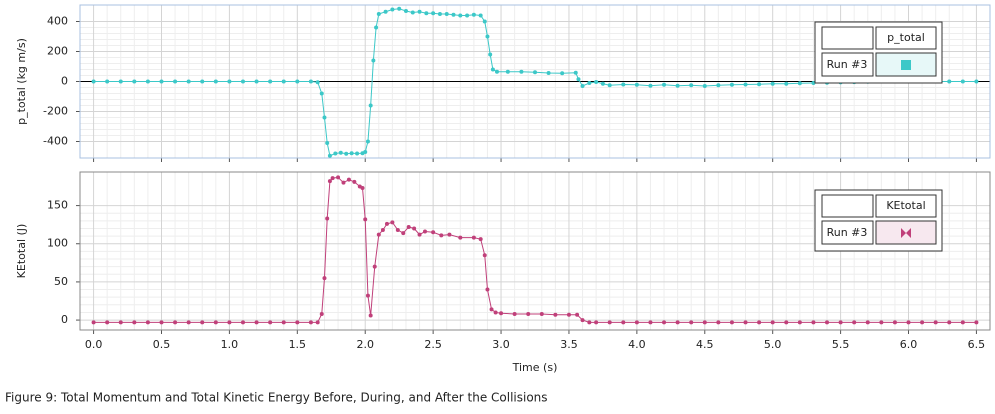  Describe the element at coordinates (57, 243) in the screenshot. I see `y-tick-label: 100` at that location.